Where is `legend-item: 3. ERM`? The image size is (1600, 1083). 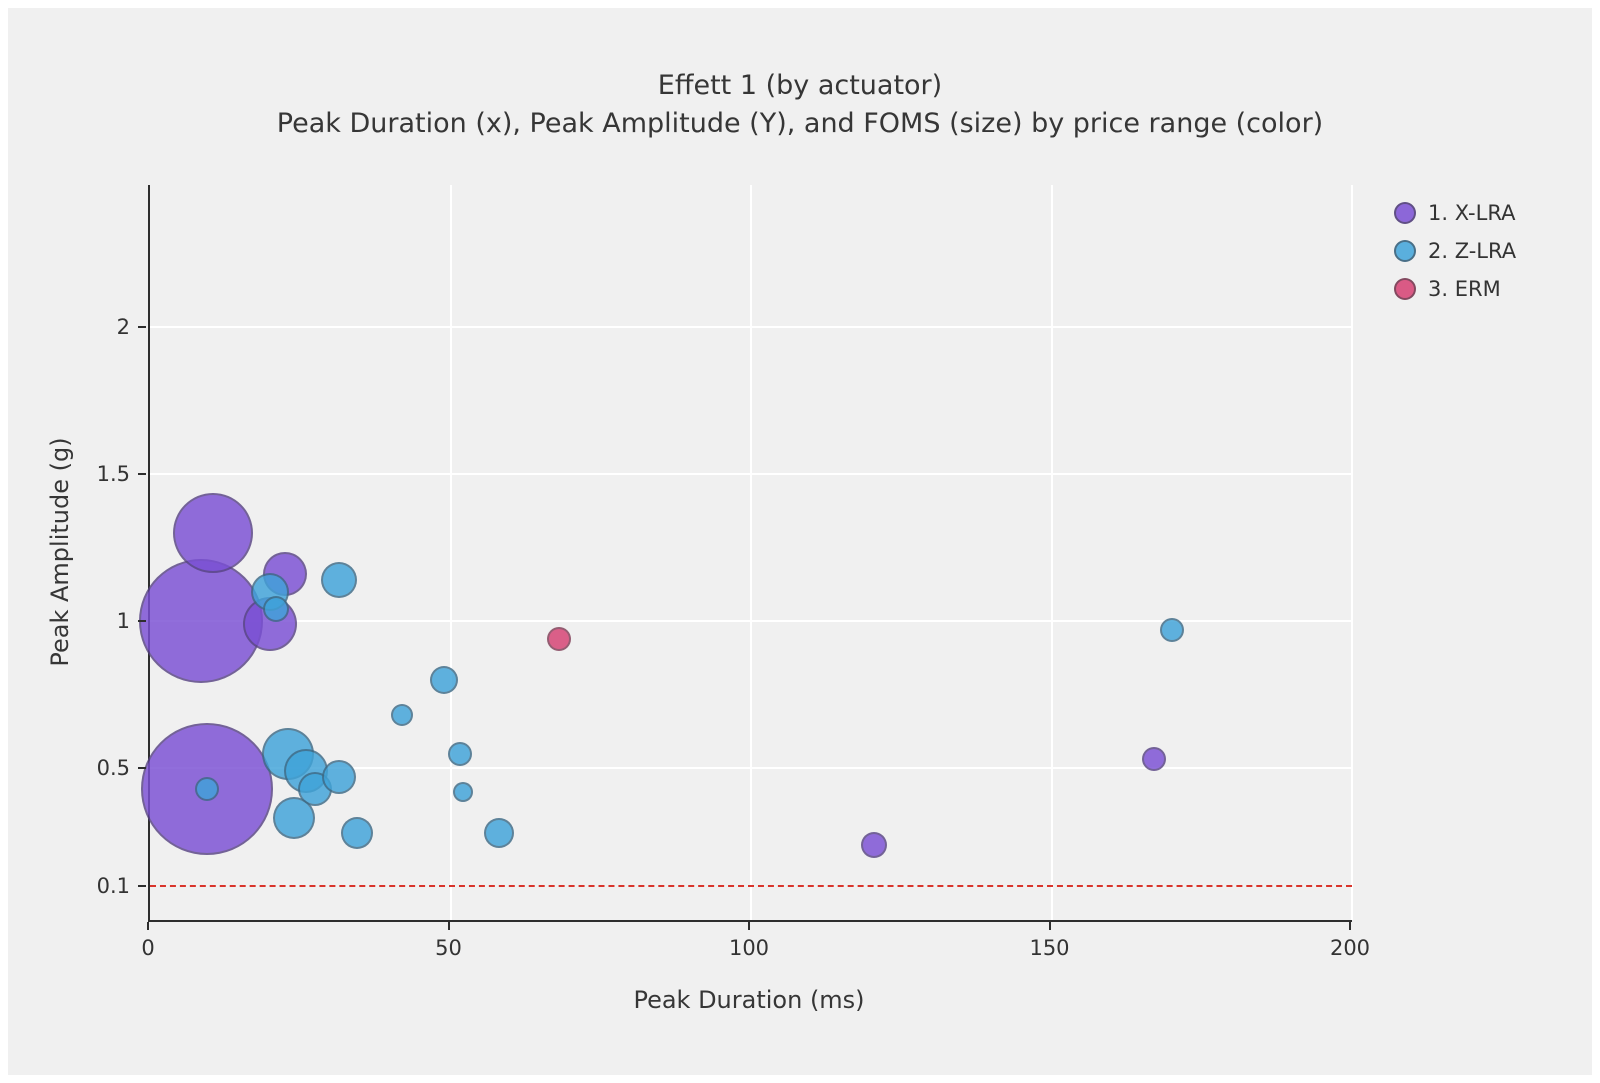
legend-item: 3. ERM is located at coordinates (1455, 289).